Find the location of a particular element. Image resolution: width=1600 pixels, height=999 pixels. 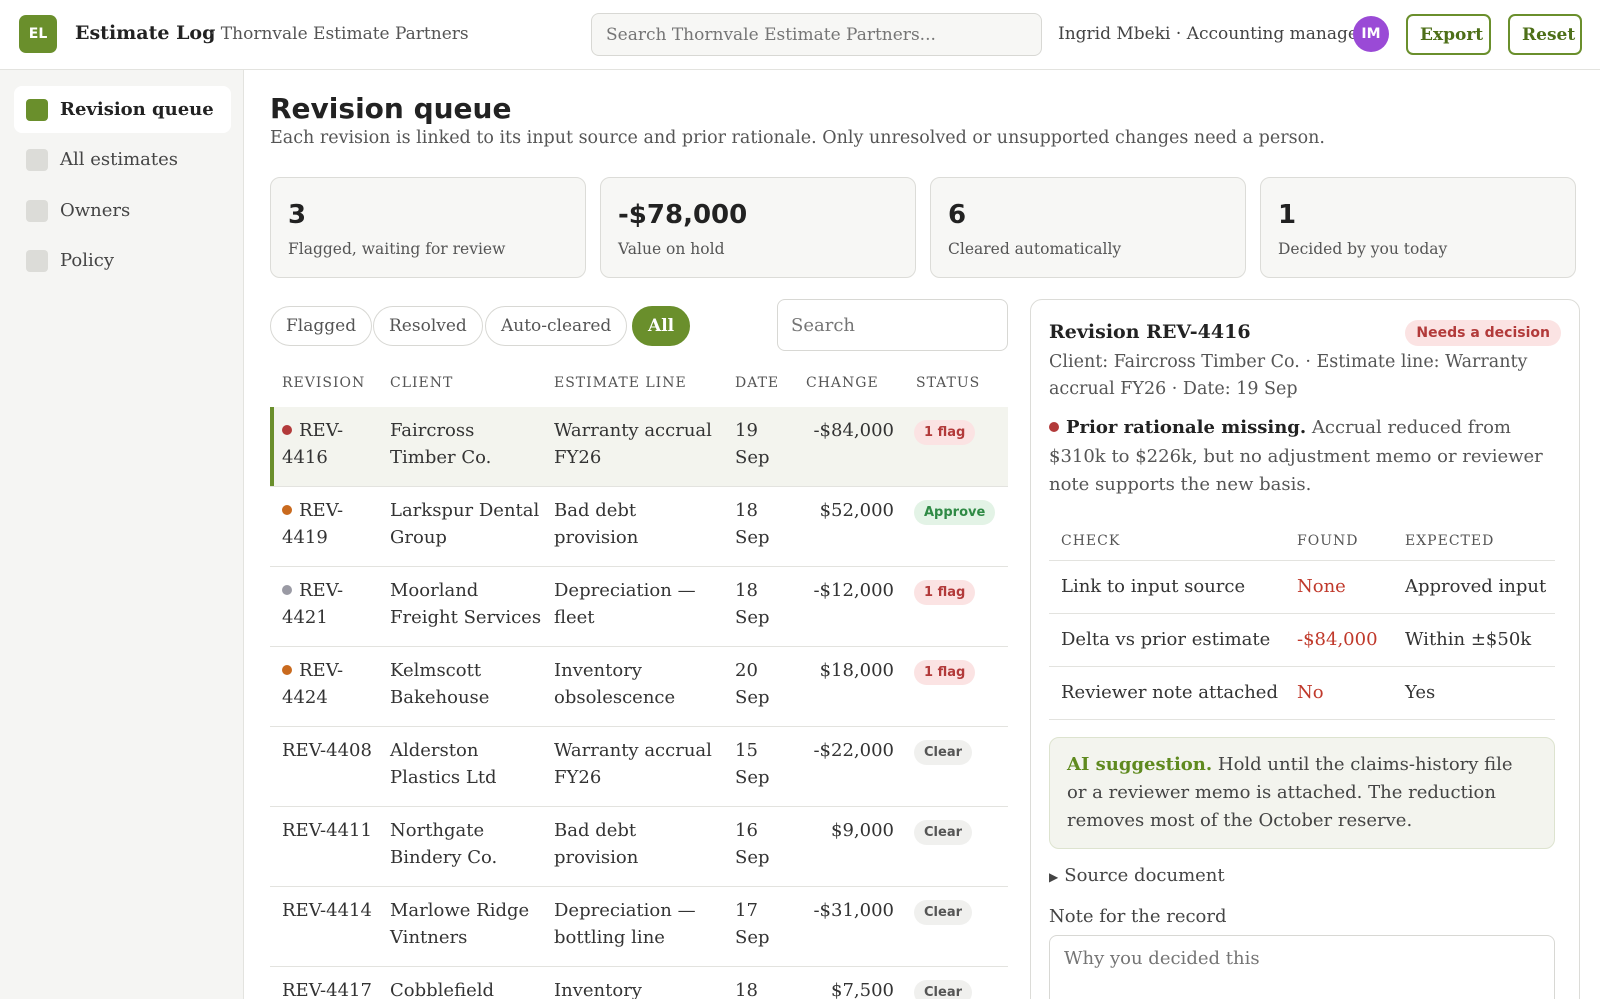

issue-title: Prior rationale missing. is located at coordinates (1186, 427).